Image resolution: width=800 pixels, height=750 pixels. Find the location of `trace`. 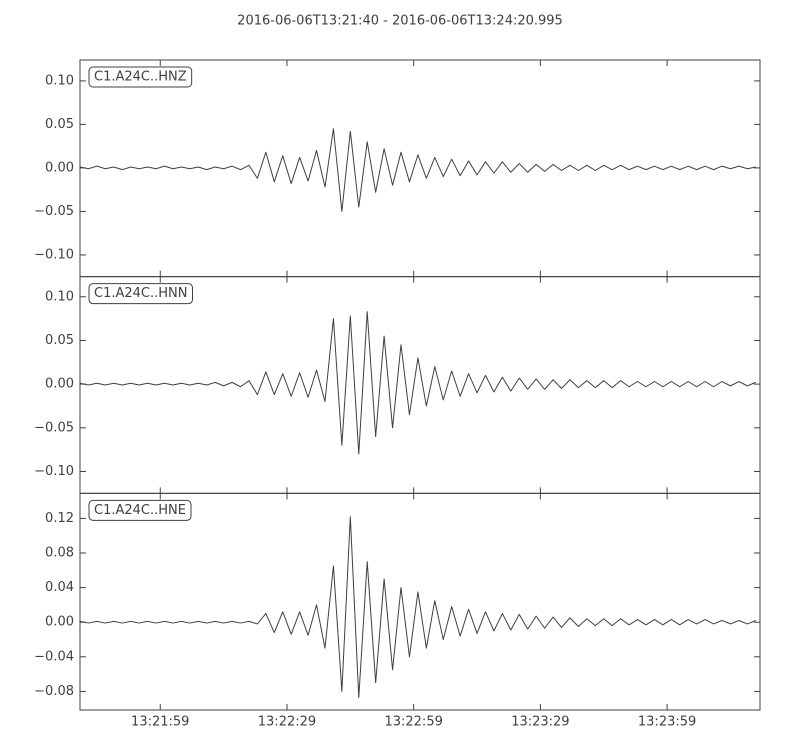

trace is located at coordinates (418, 170).